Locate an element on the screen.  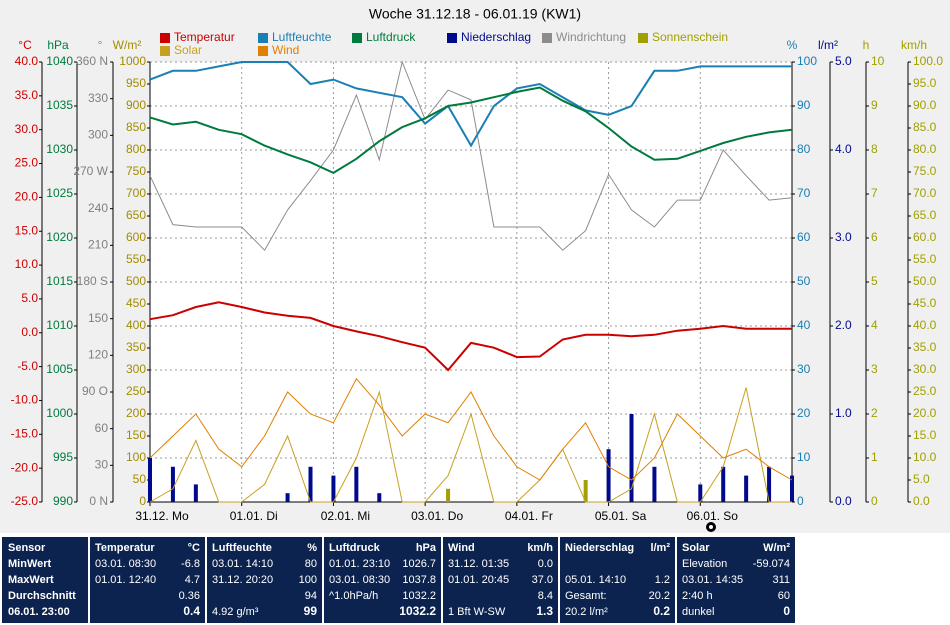
table-cell-value: 1037.8 is located at coordinates (419, 580).